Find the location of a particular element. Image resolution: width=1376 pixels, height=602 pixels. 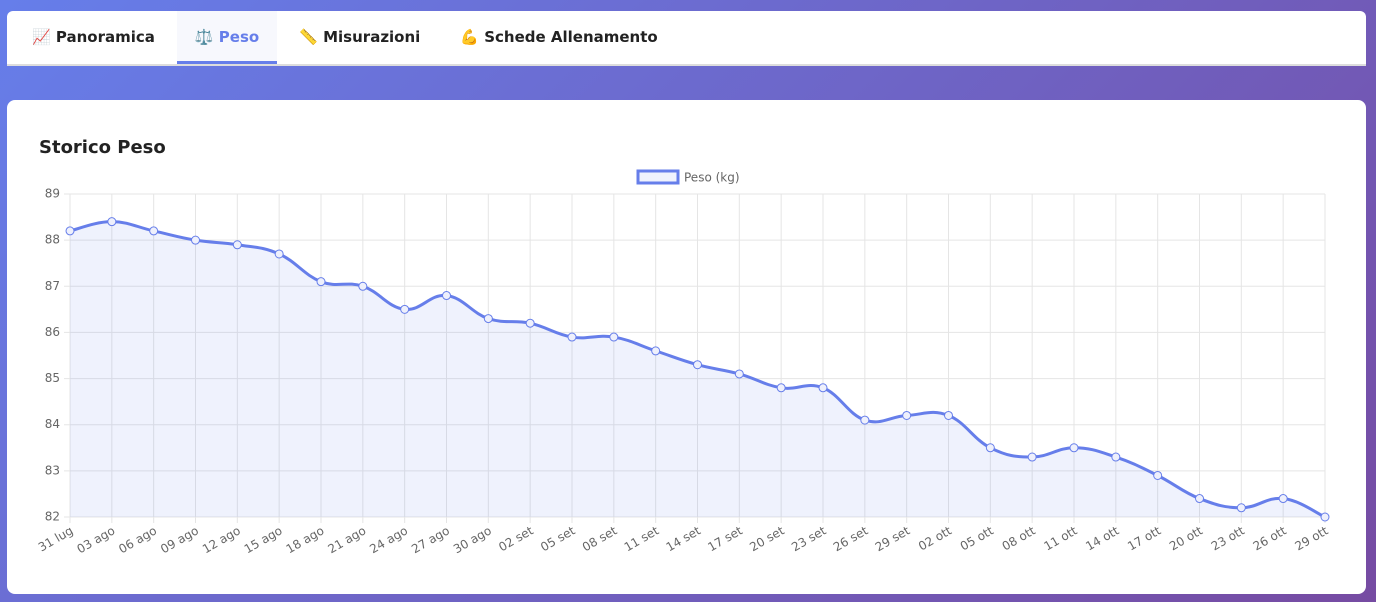

x-tick-label: 11 ott is located at coordinates (1060, 538).